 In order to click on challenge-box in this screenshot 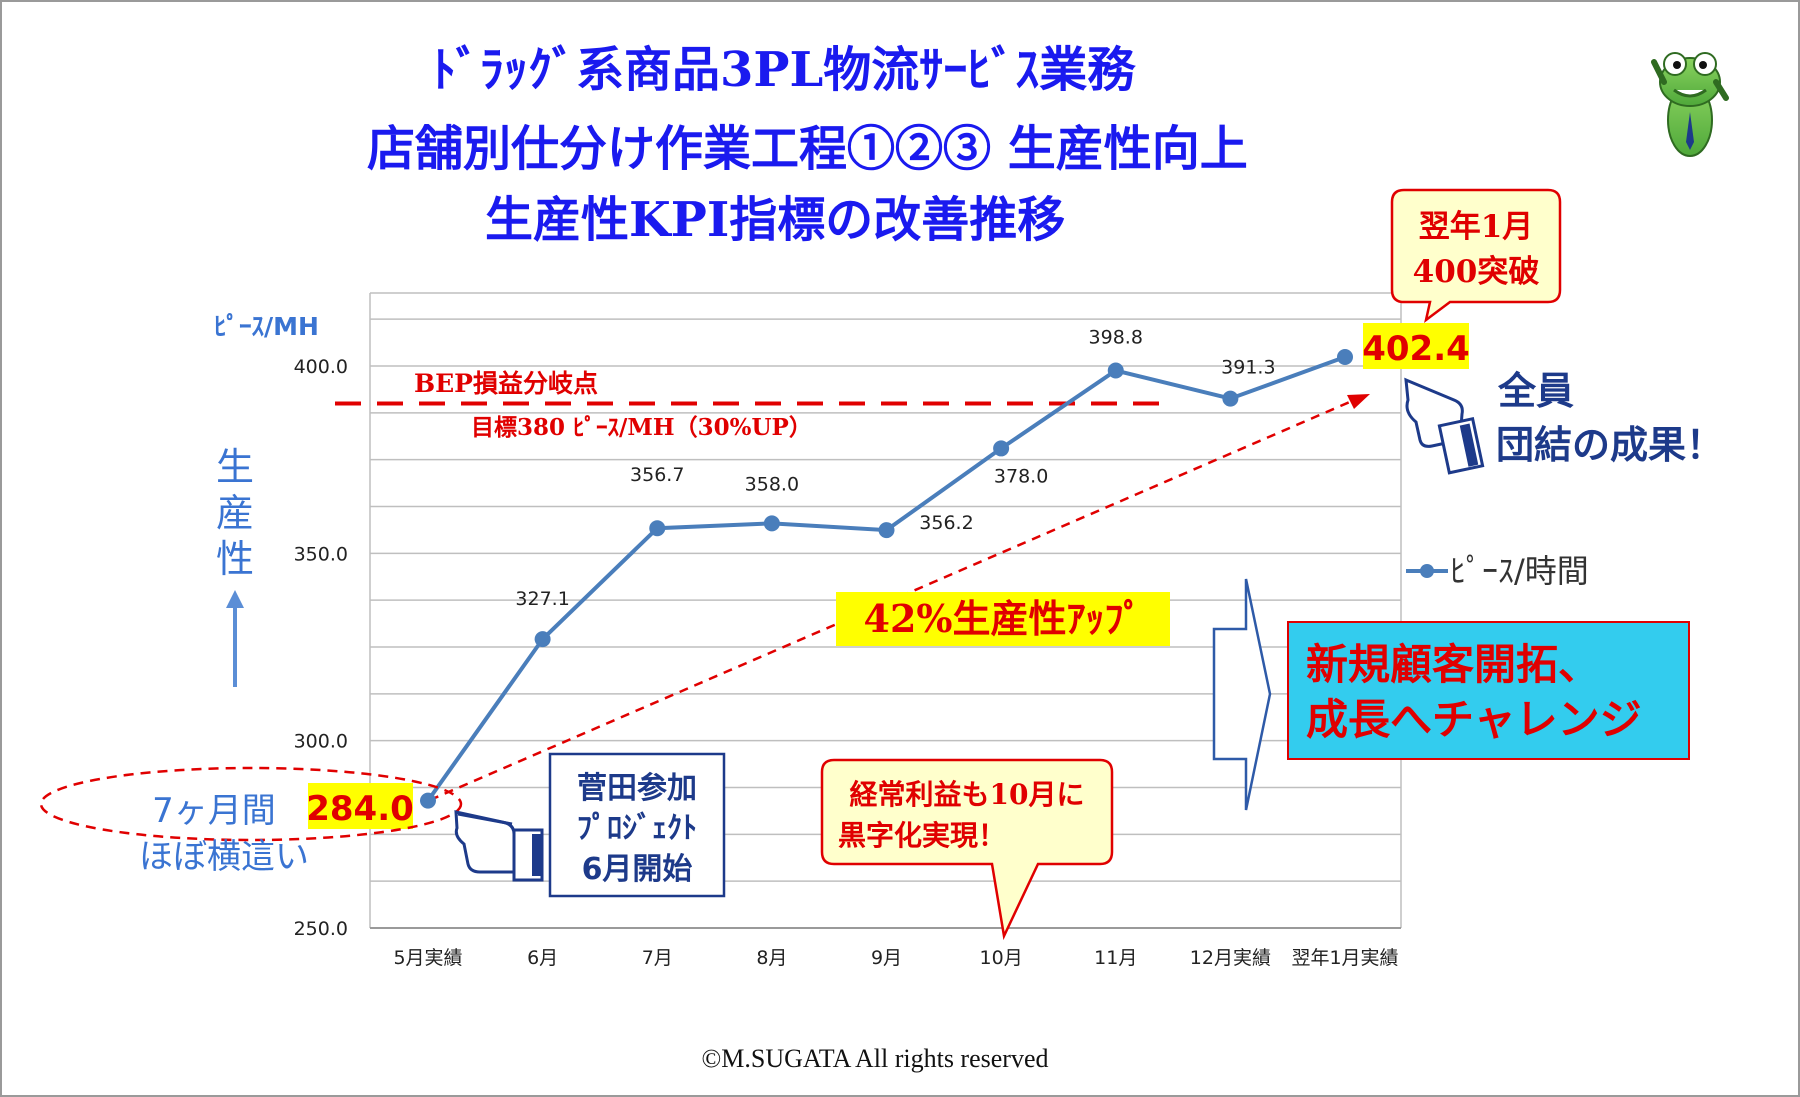, I will do `click(1488, 690)`.